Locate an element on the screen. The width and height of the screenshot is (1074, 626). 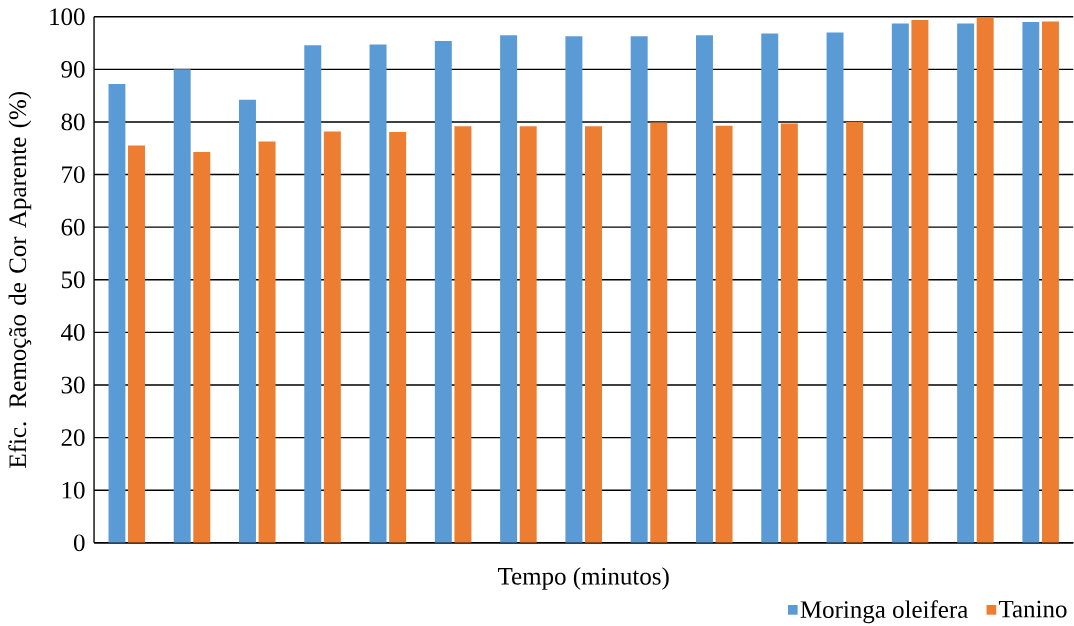
y-tick-label: 90 is located at coordinates (73, 69).